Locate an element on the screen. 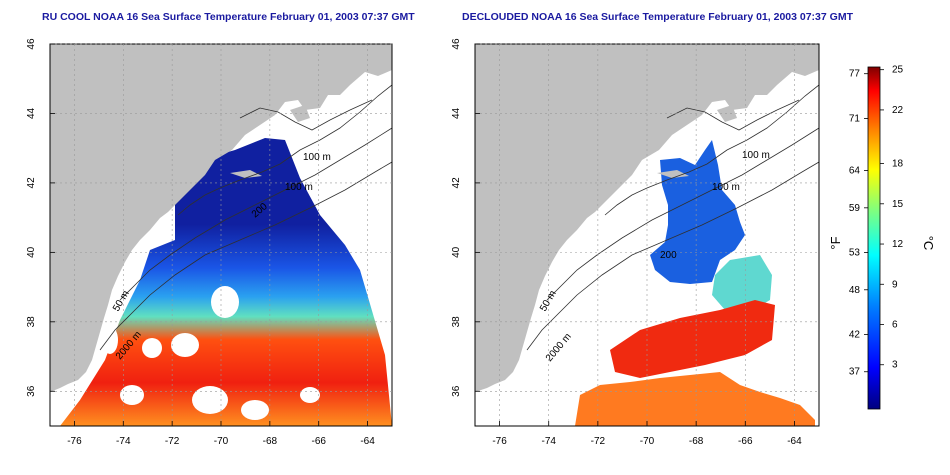 The height and width of the screenshot is (475, 950). colorbar-f-tick-label: 77 is located at coordinates (855, 74).